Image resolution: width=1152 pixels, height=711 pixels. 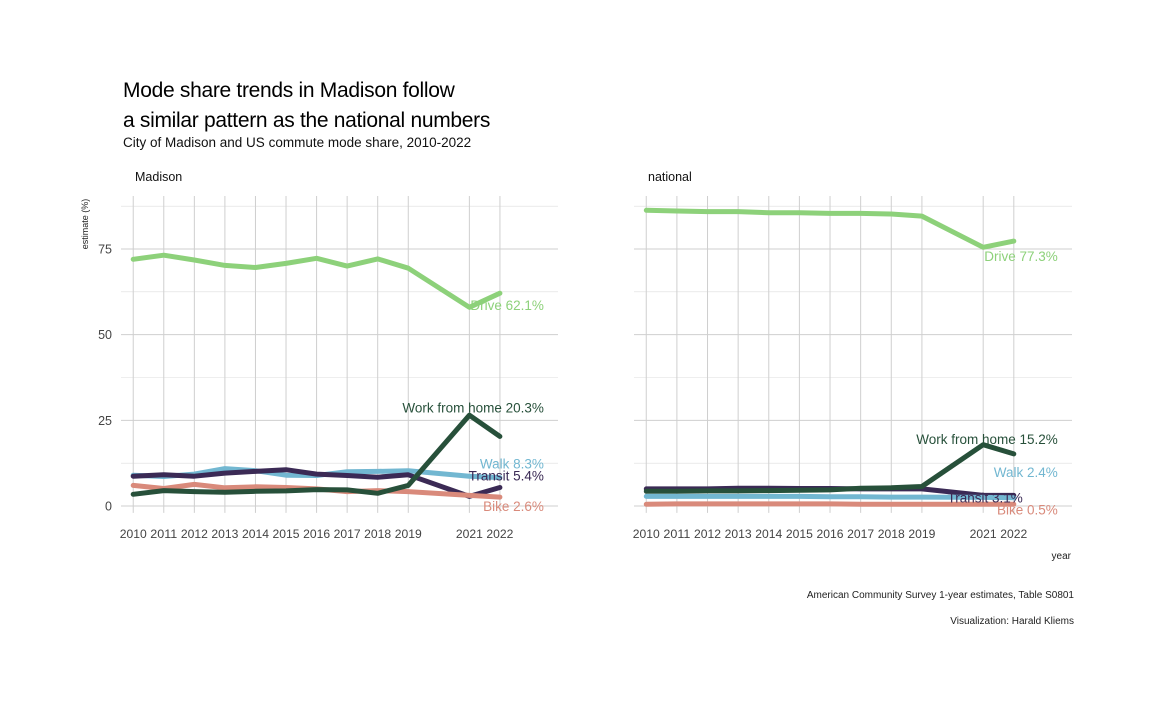 I want to click on y-tick-label: 75, so click(x=105, y=250).